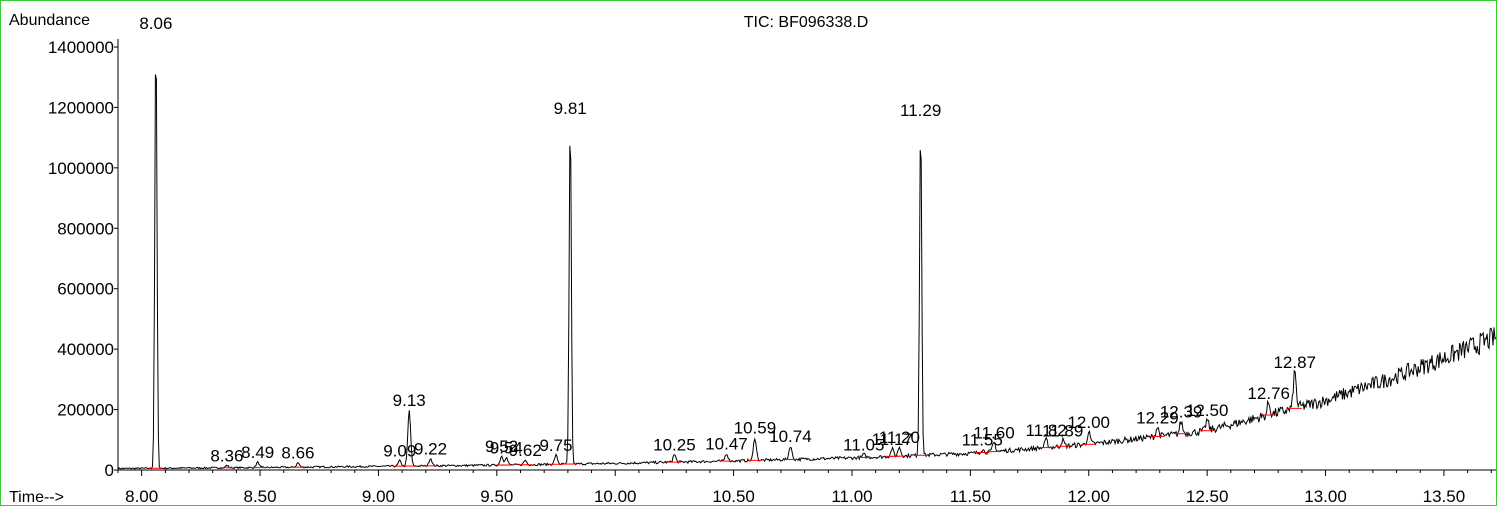 The width and height of the screenshot is (1497, 507). Describe the element at coordinates (993, 433) in the screenshot. I see `peak-label: 11.60` at that location.